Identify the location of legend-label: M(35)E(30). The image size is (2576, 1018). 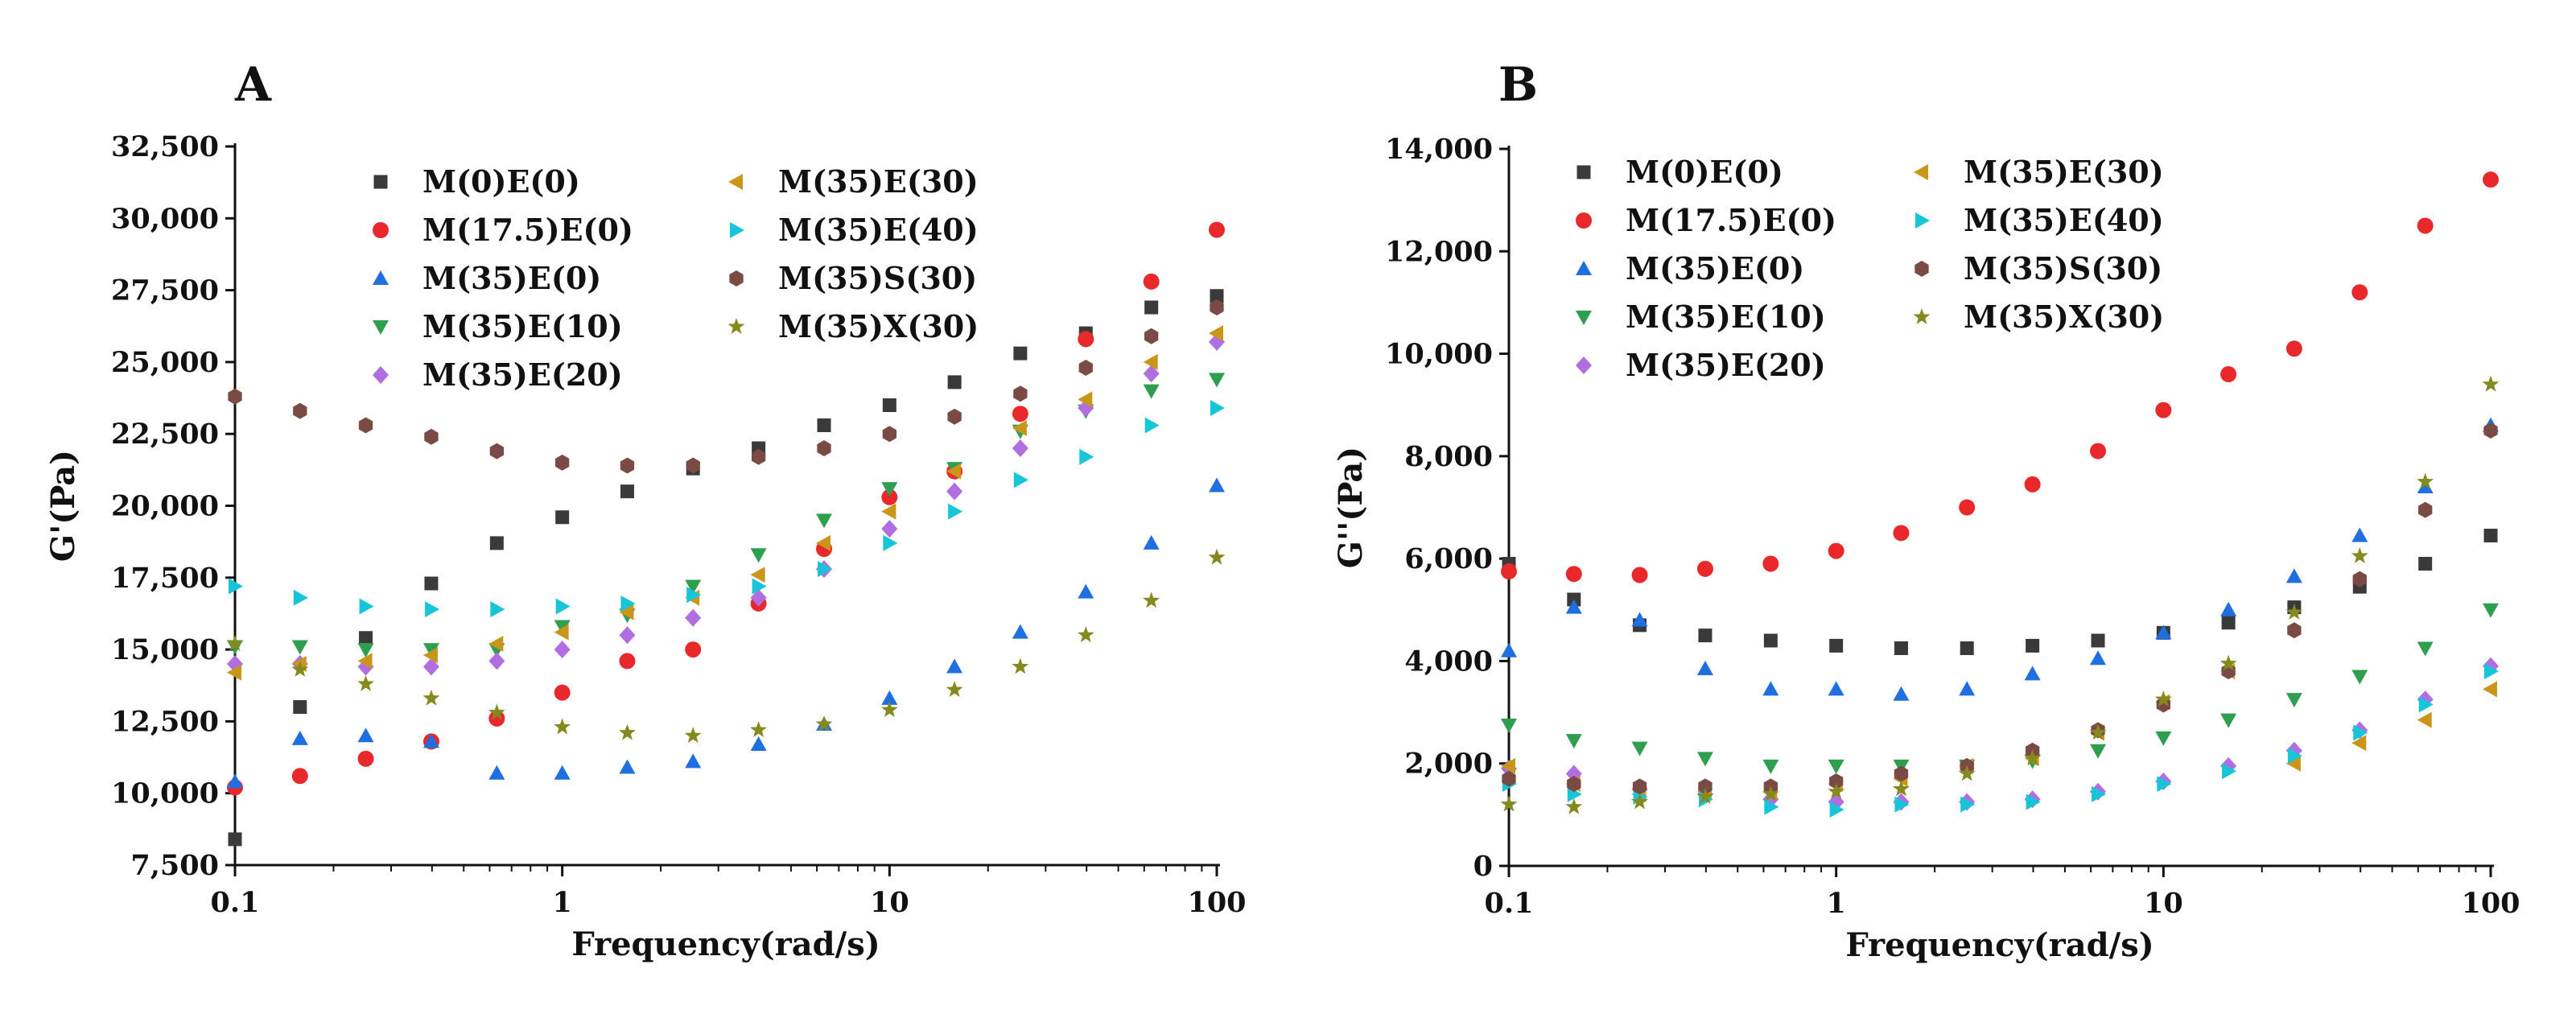
(878, 182).